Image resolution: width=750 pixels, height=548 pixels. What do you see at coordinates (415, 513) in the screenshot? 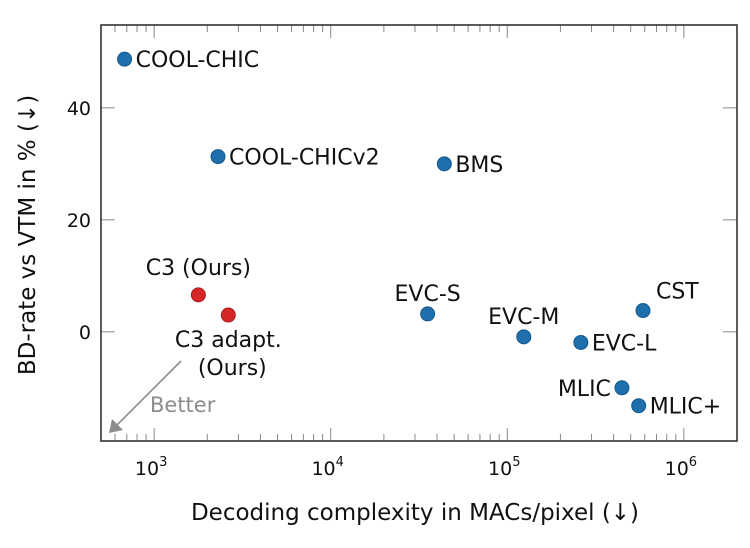
I see `x-axis-title: Decoding complexity in MACs/pixel (↓)` at bounding box center [415, 513].